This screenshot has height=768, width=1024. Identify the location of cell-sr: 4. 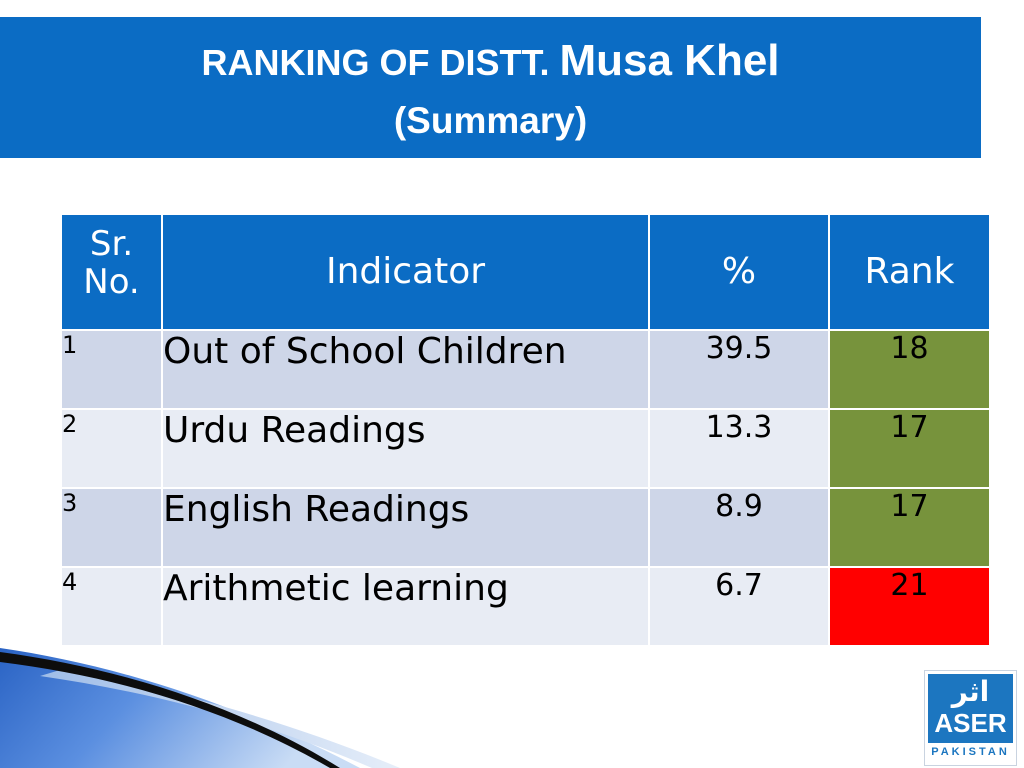
(111, 606).